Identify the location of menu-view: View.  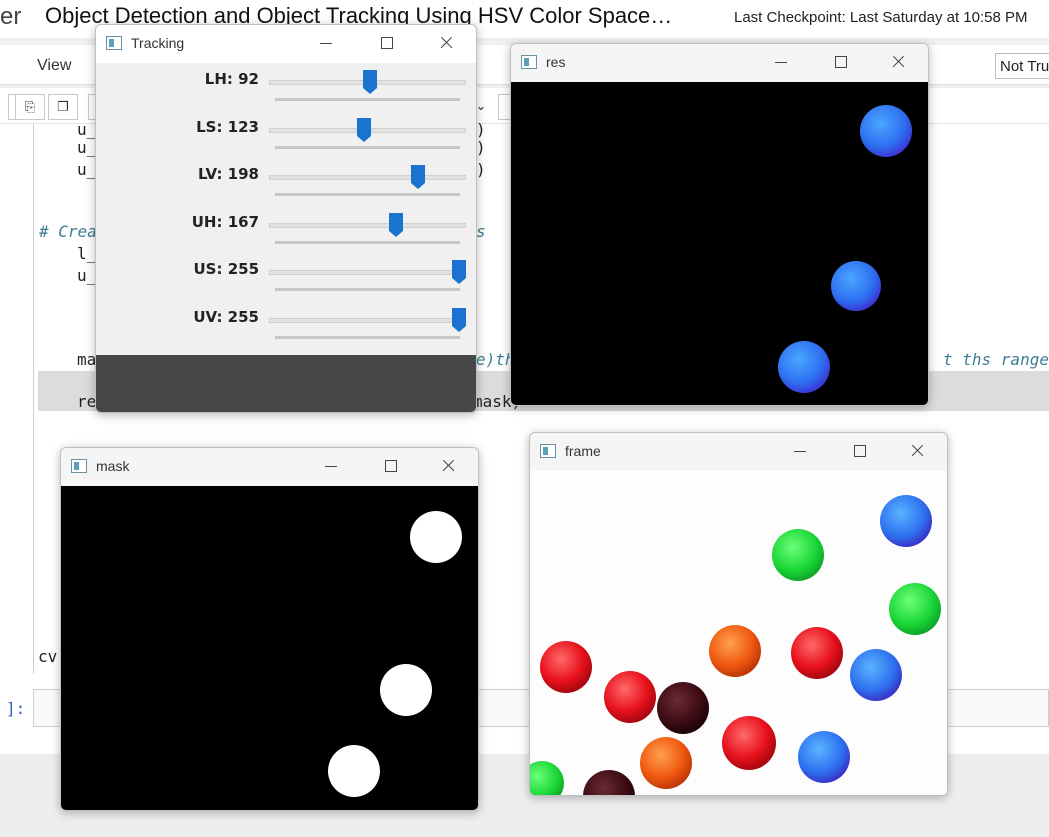
(54, 65).